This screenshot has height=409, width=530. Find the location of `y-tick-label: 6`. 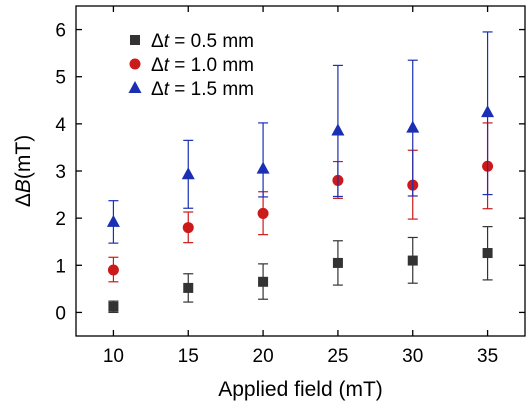

y-tick-label: 6 is located at coordinates (60, 31).